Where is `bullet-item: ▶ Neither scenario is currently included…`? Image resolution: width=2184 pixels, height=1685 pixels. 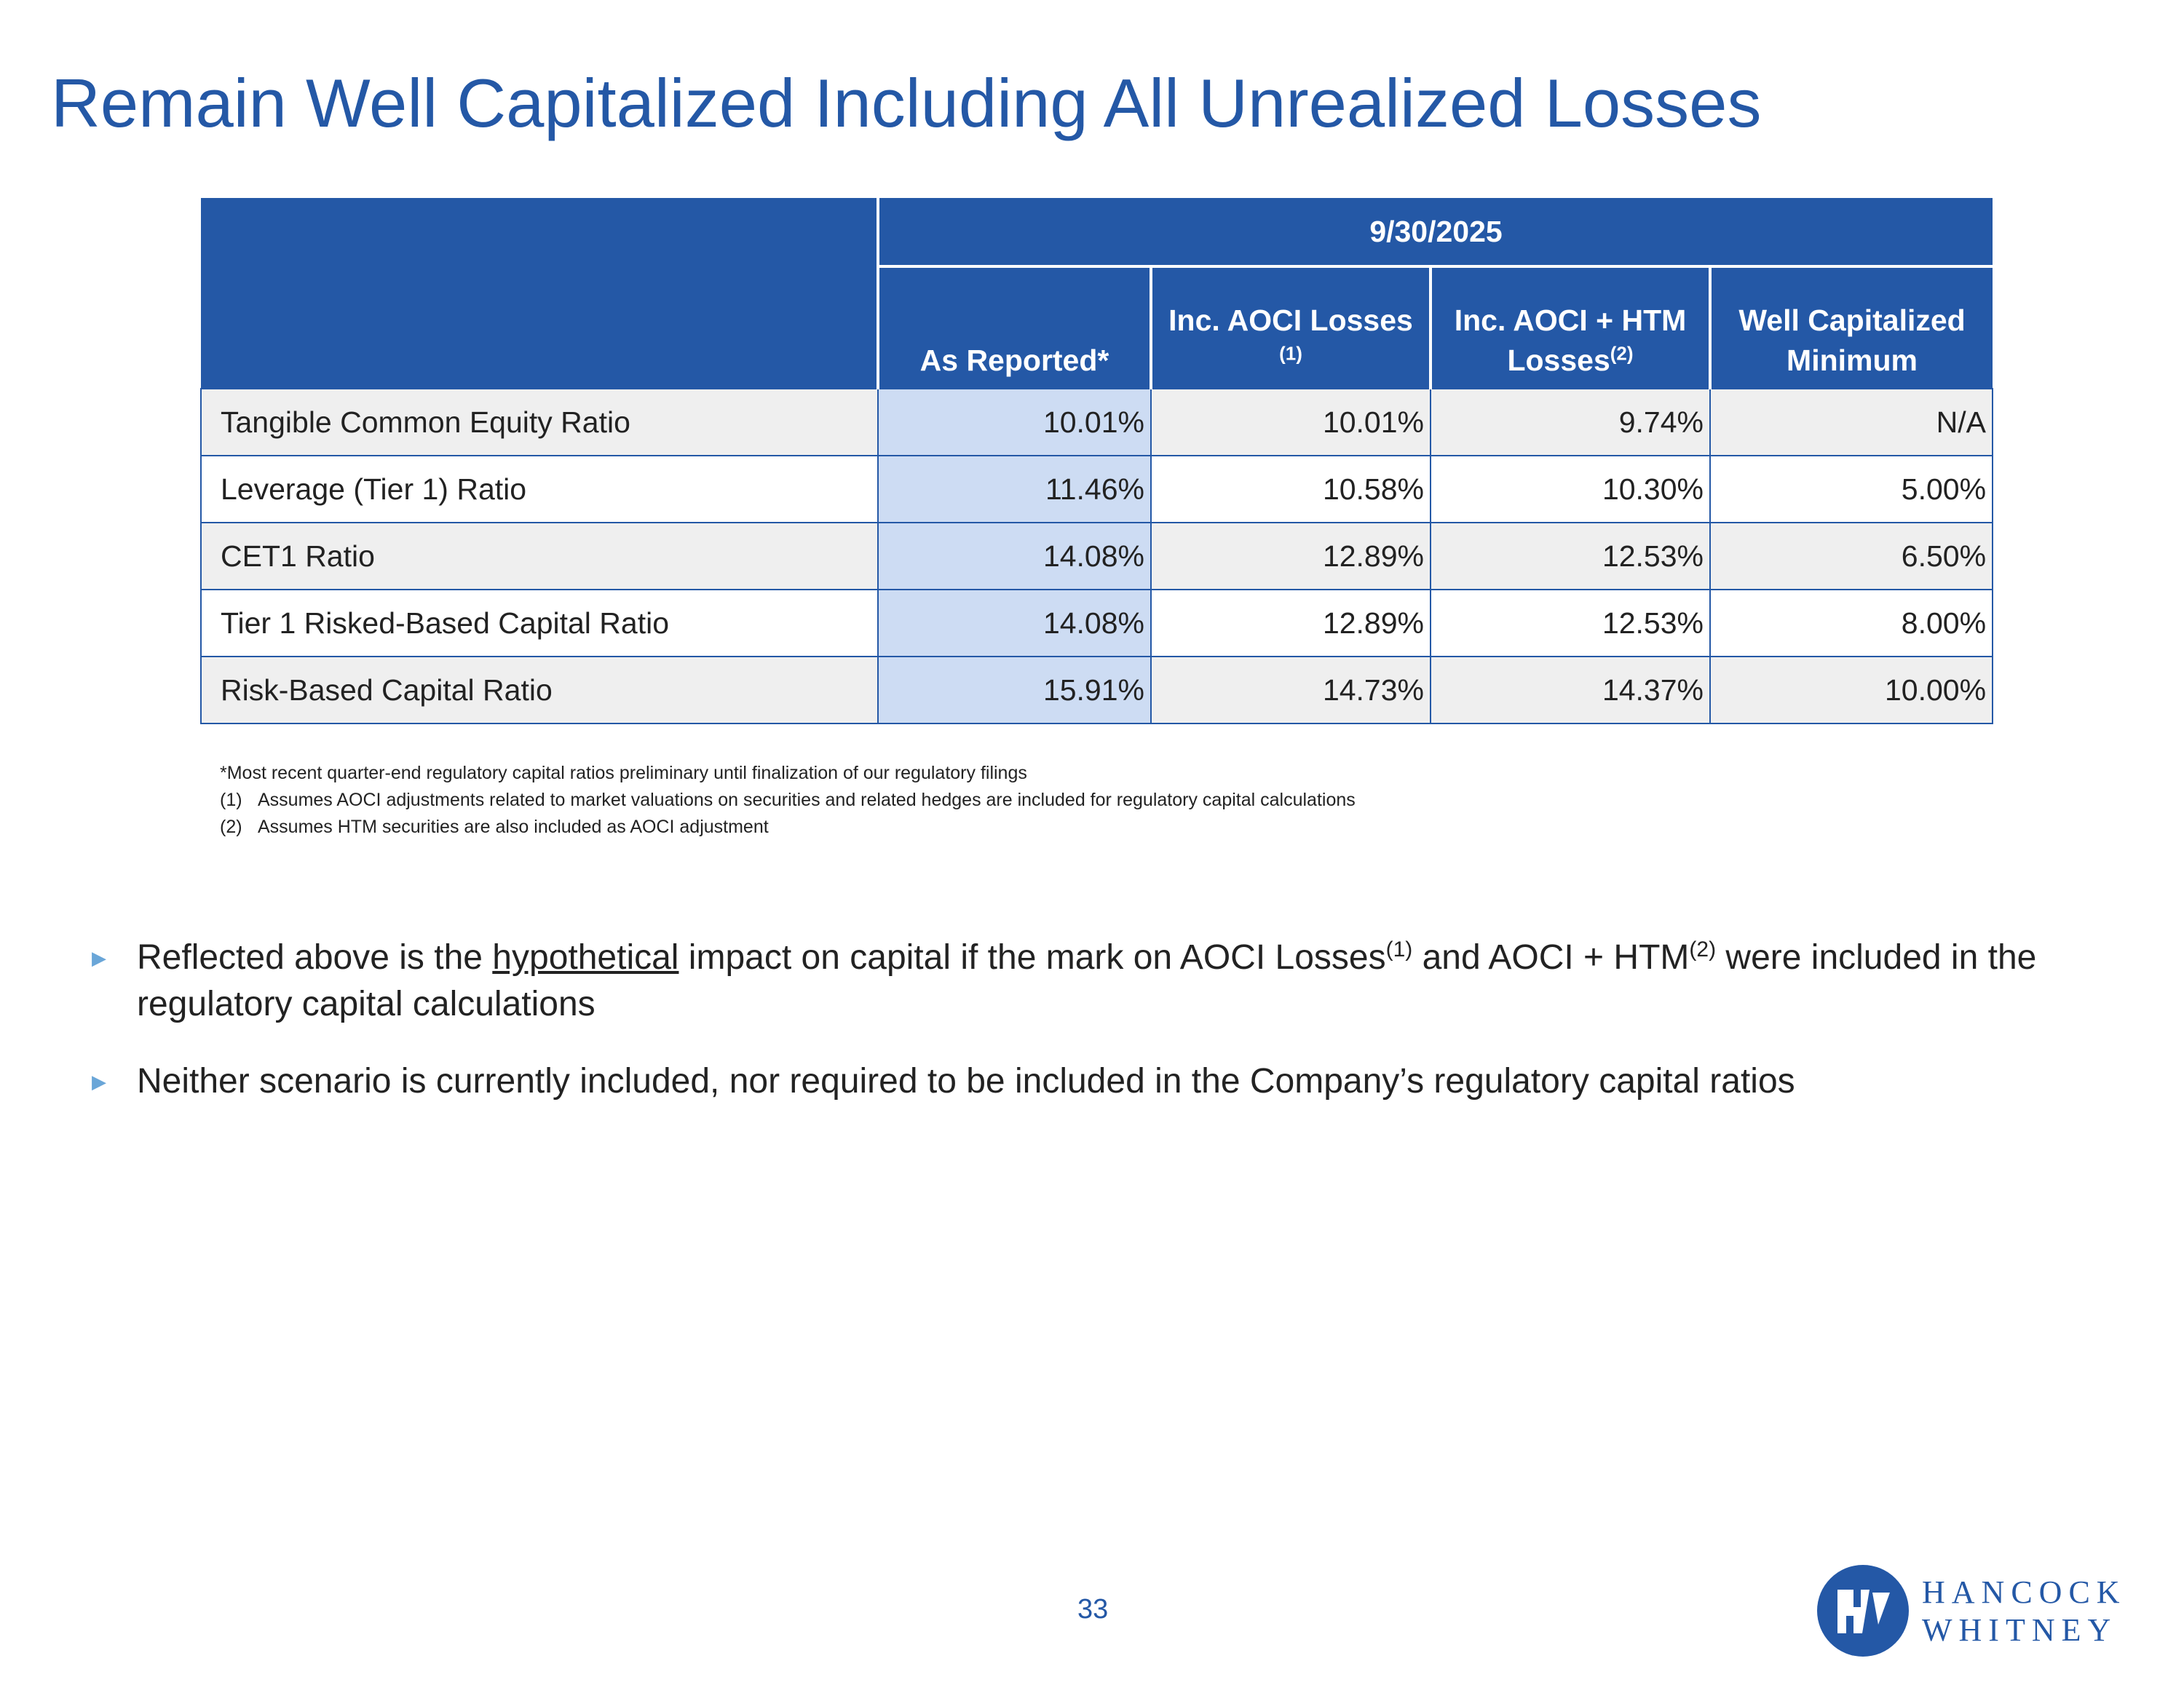
bullet-item: ▶ Neither scenario is currently included… is located at coordinates (1096, 1081).